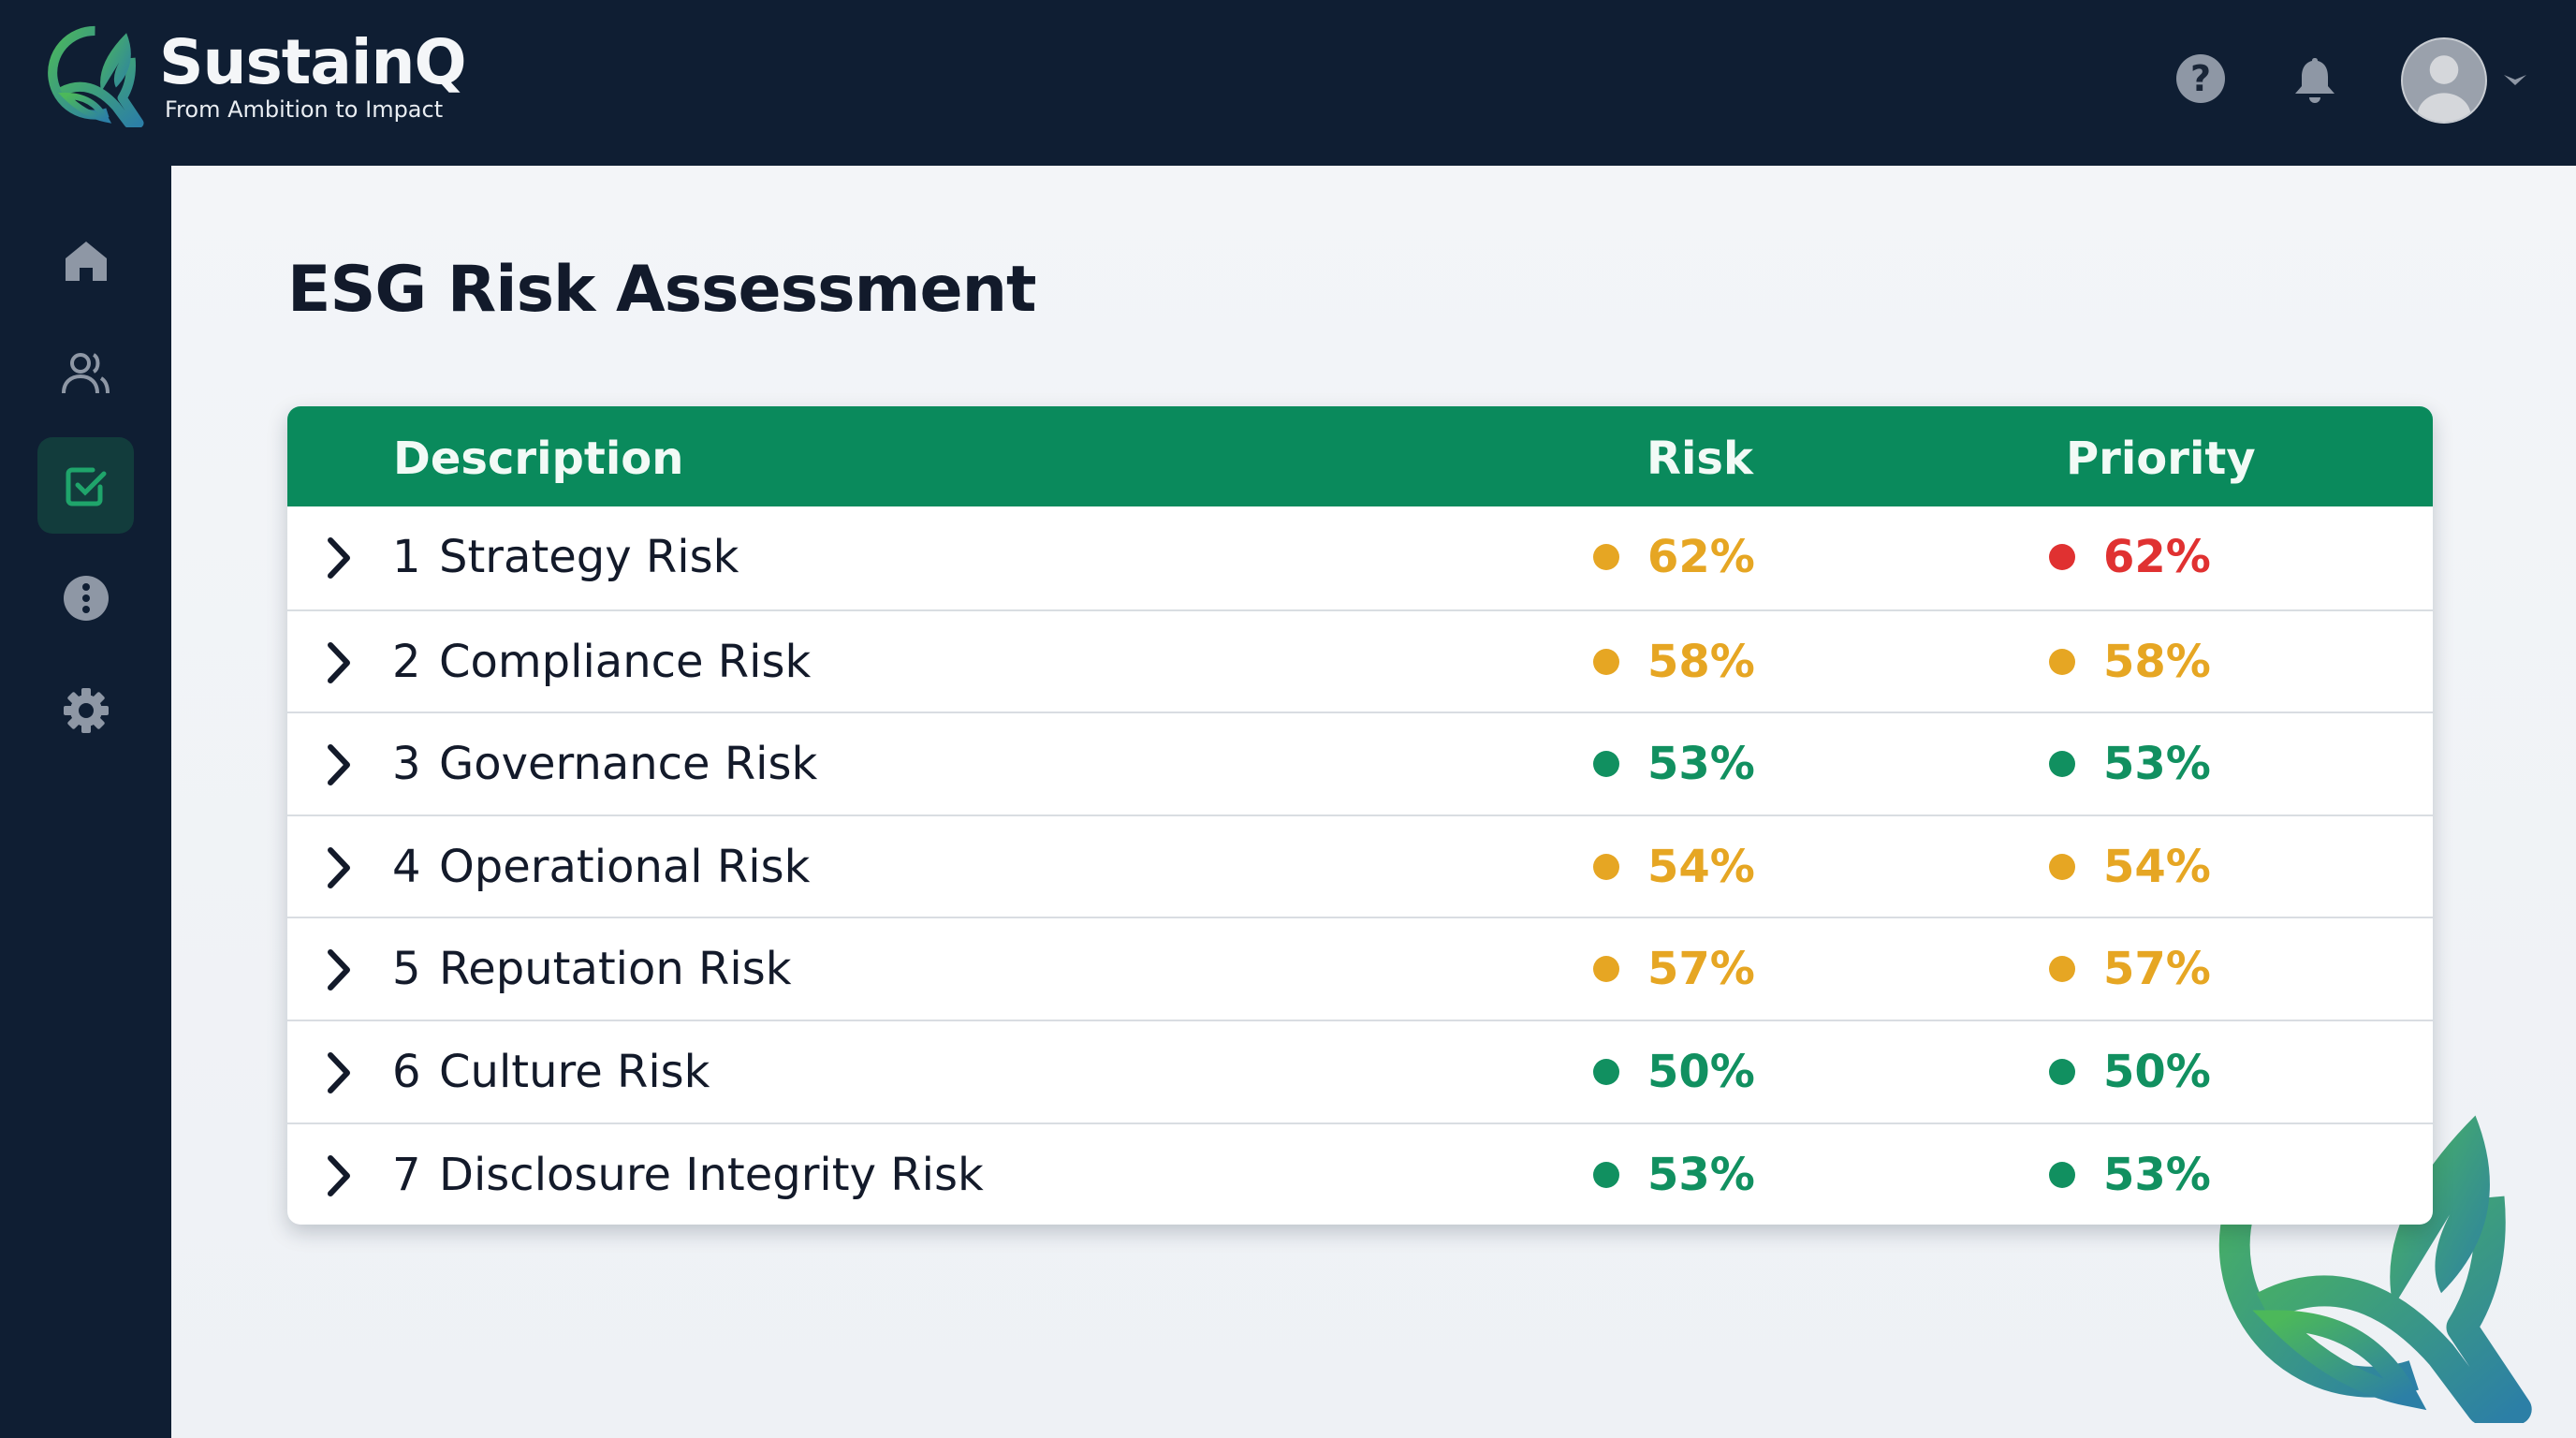 The width and height of the screenshot is (2576, 1438). What do you see at coordinates (406, 1071) in the screenshot?
I see `row-number: 6` at bounding box center [406, 1071].